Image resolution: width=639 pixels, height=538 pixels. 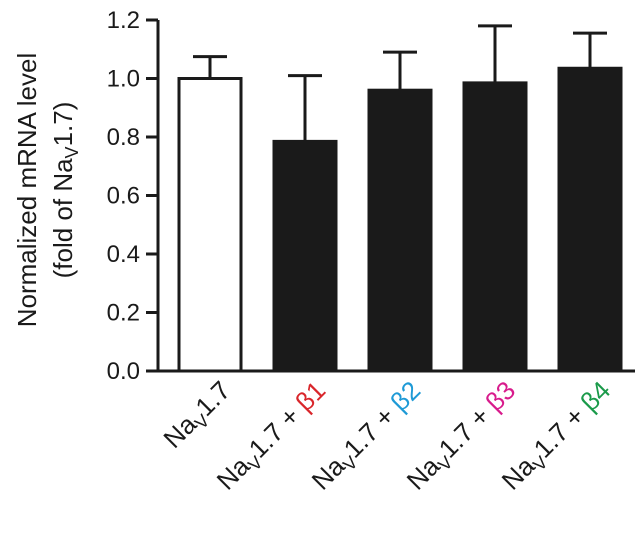 I want to click on y-tick-label: 0.0, so click(x=123, y=371).